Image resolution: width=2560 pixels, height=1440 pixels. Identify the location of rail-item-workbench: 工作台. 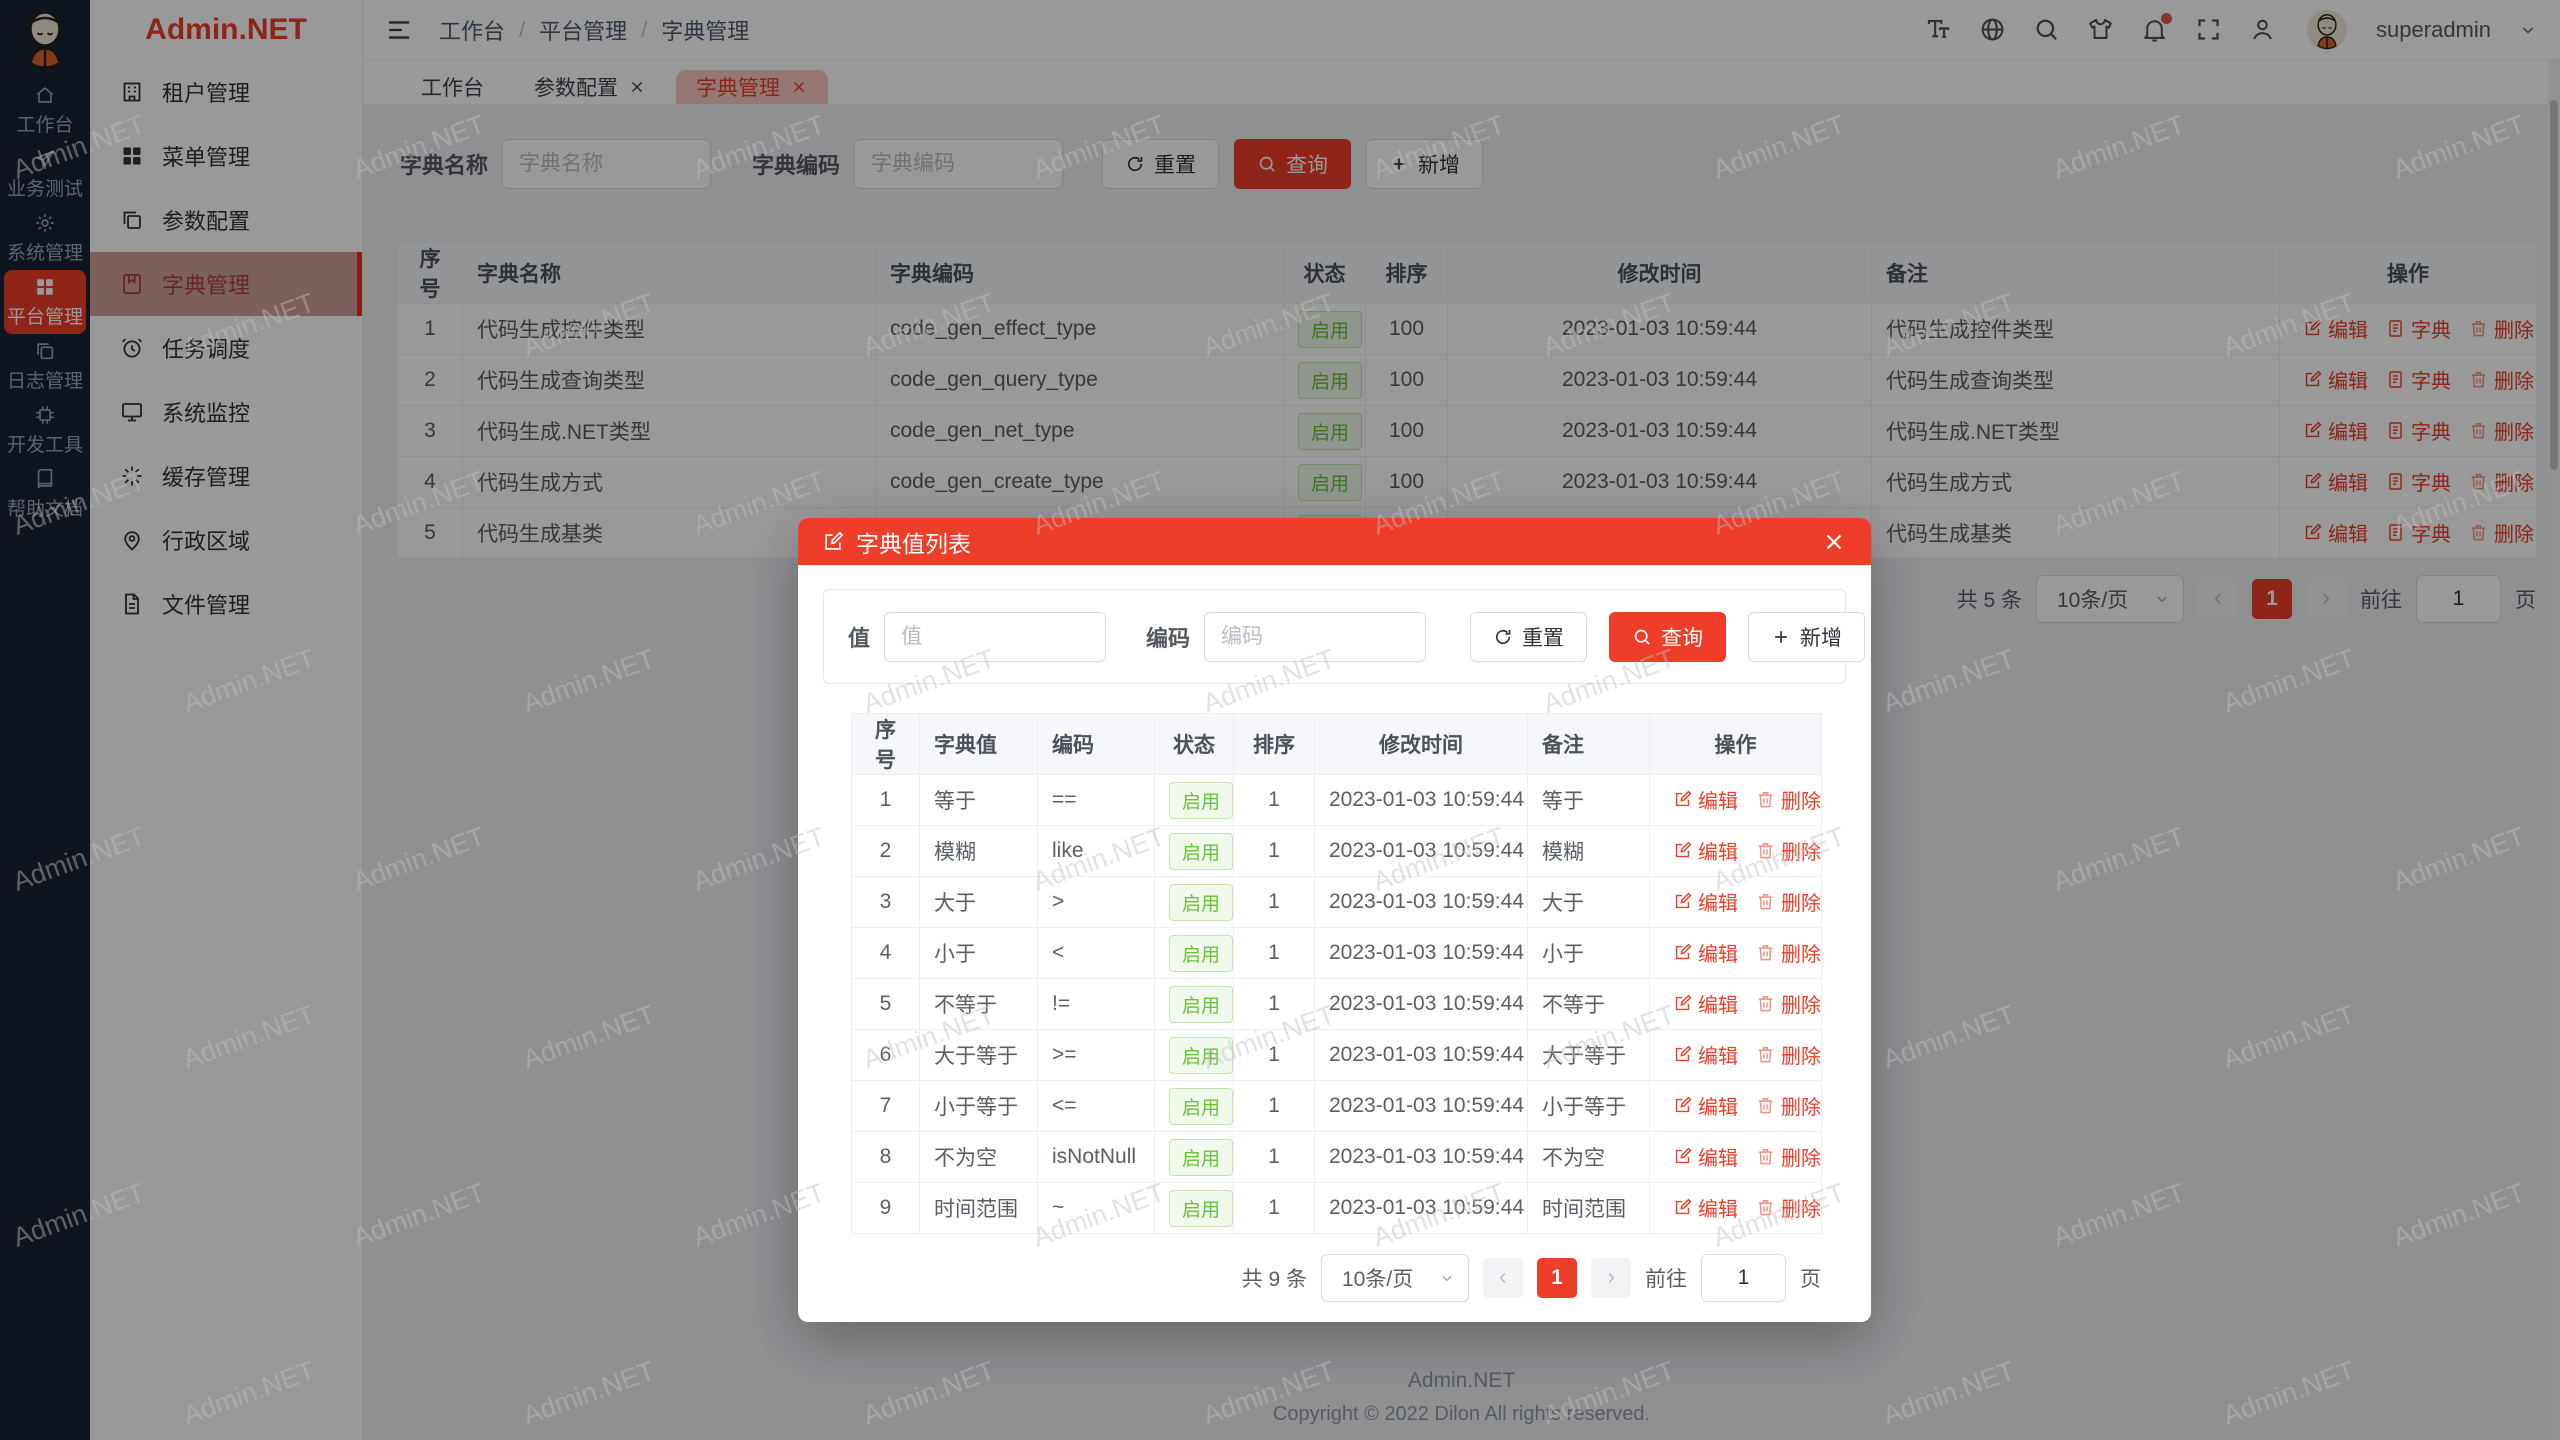
(45, 110).